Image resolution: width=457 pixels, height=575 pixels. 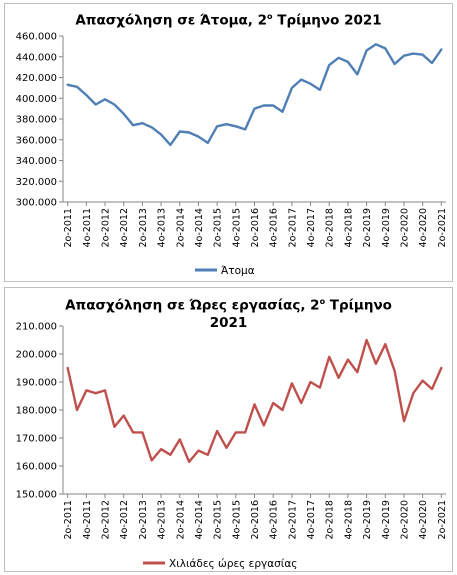 What do you see at coordinates (36, 383) in the screenshot?
I see `y-tick-label: 190.000` at bounding box center [36, 383].